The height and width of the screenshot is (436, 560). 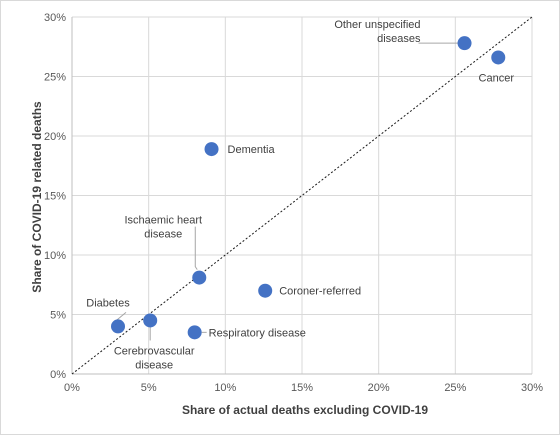 I want to click on data-label-line: Diabetes, so click(x=108, y=303).